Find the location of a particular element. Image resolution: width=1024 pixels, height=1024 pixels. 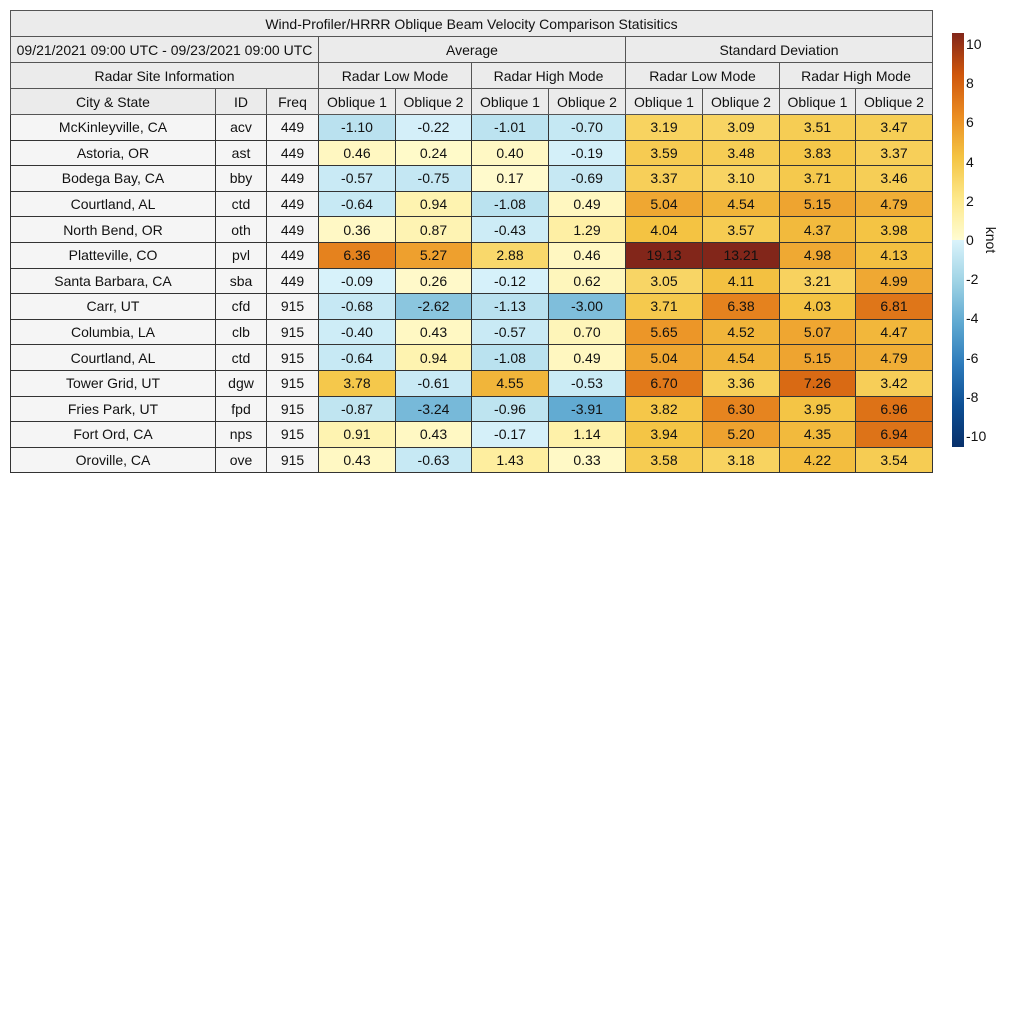

city-cell: Bodega Bay, CA is located at coordinates (113, 178).